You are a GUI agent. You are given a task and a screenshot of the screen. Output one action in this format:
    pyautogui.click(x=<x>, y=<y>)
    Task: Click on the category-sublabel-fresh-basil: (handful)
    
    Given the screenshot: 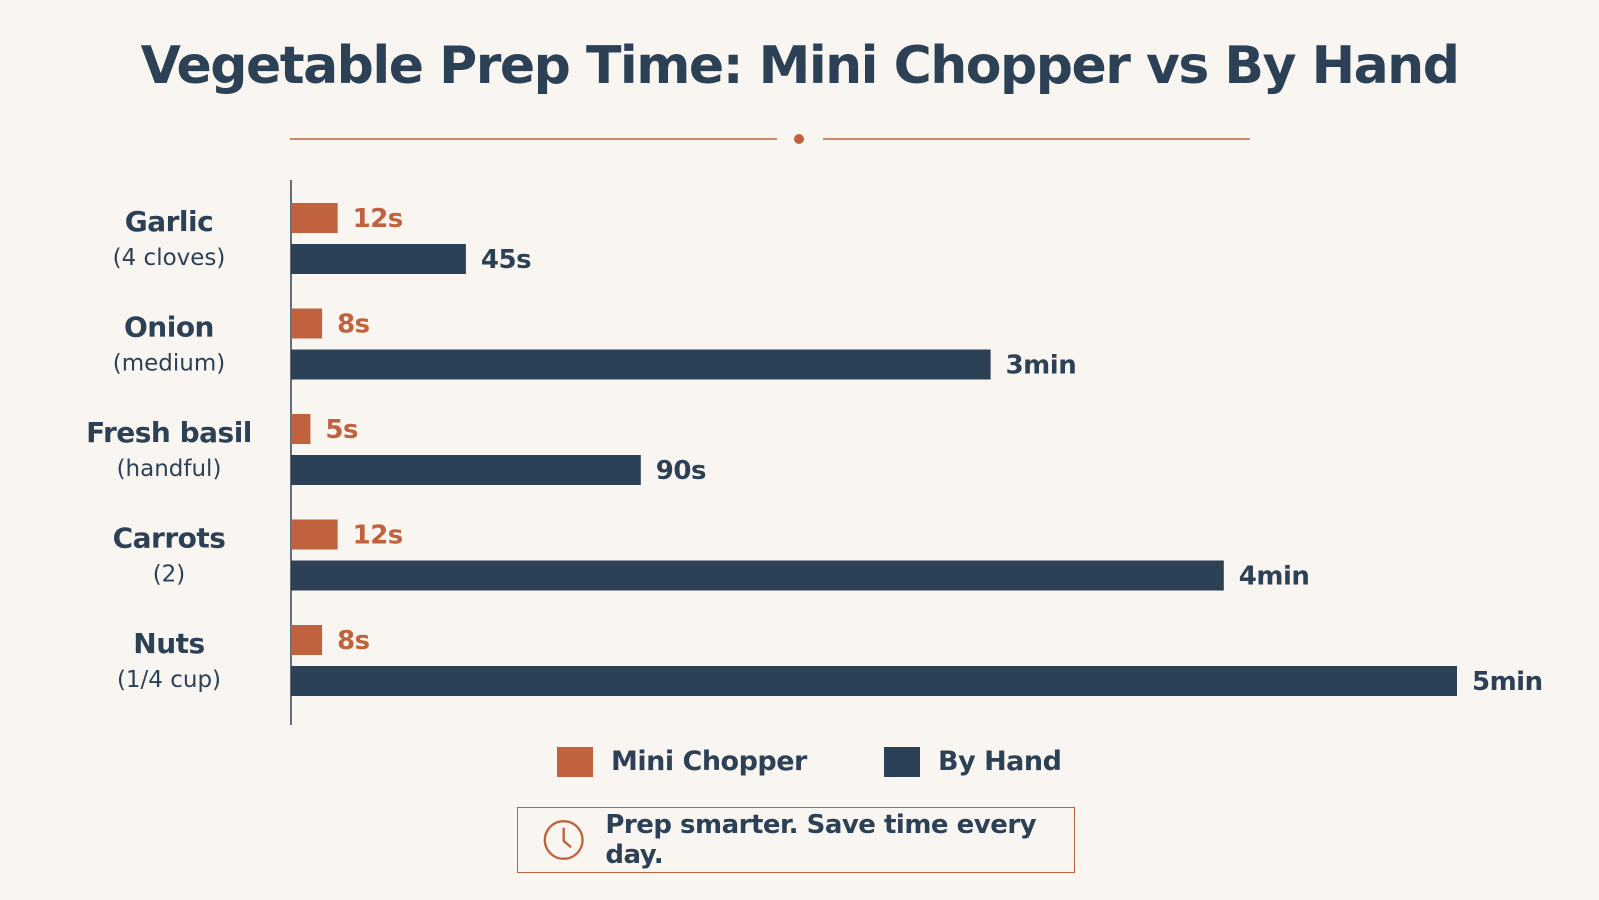 What is the action you would take?
    pyautogui.click(x=169, y=469)
    